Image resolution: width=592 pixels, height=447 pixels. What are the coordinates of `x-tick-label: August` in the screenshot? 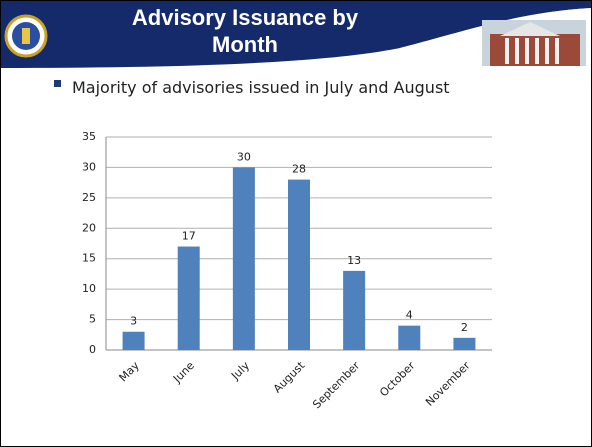 It's located at (289, 377).